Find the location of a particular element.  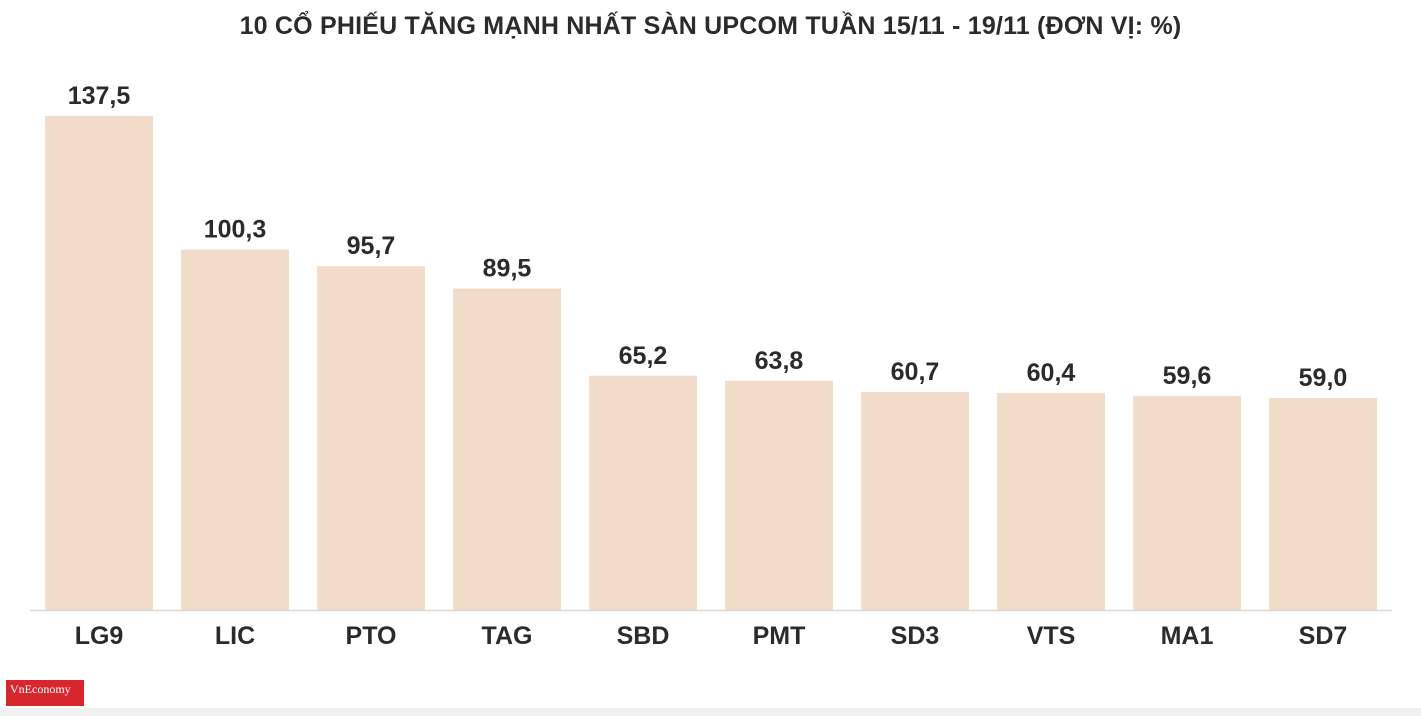

bar-ma1 is located at coordinates (1187, 502).